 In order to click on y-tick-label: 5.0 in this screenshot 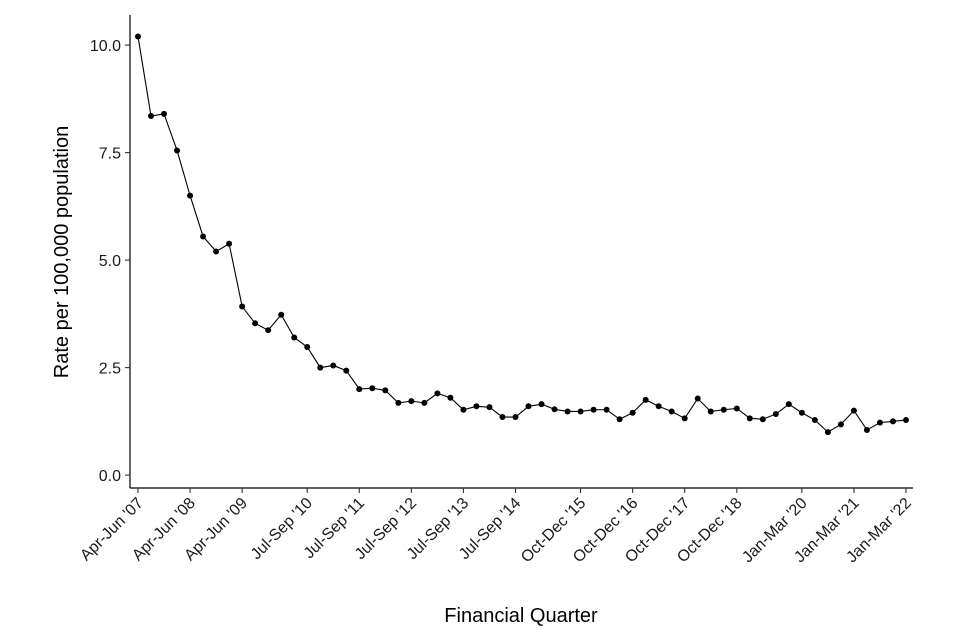, I will do `click(110, 261)`.